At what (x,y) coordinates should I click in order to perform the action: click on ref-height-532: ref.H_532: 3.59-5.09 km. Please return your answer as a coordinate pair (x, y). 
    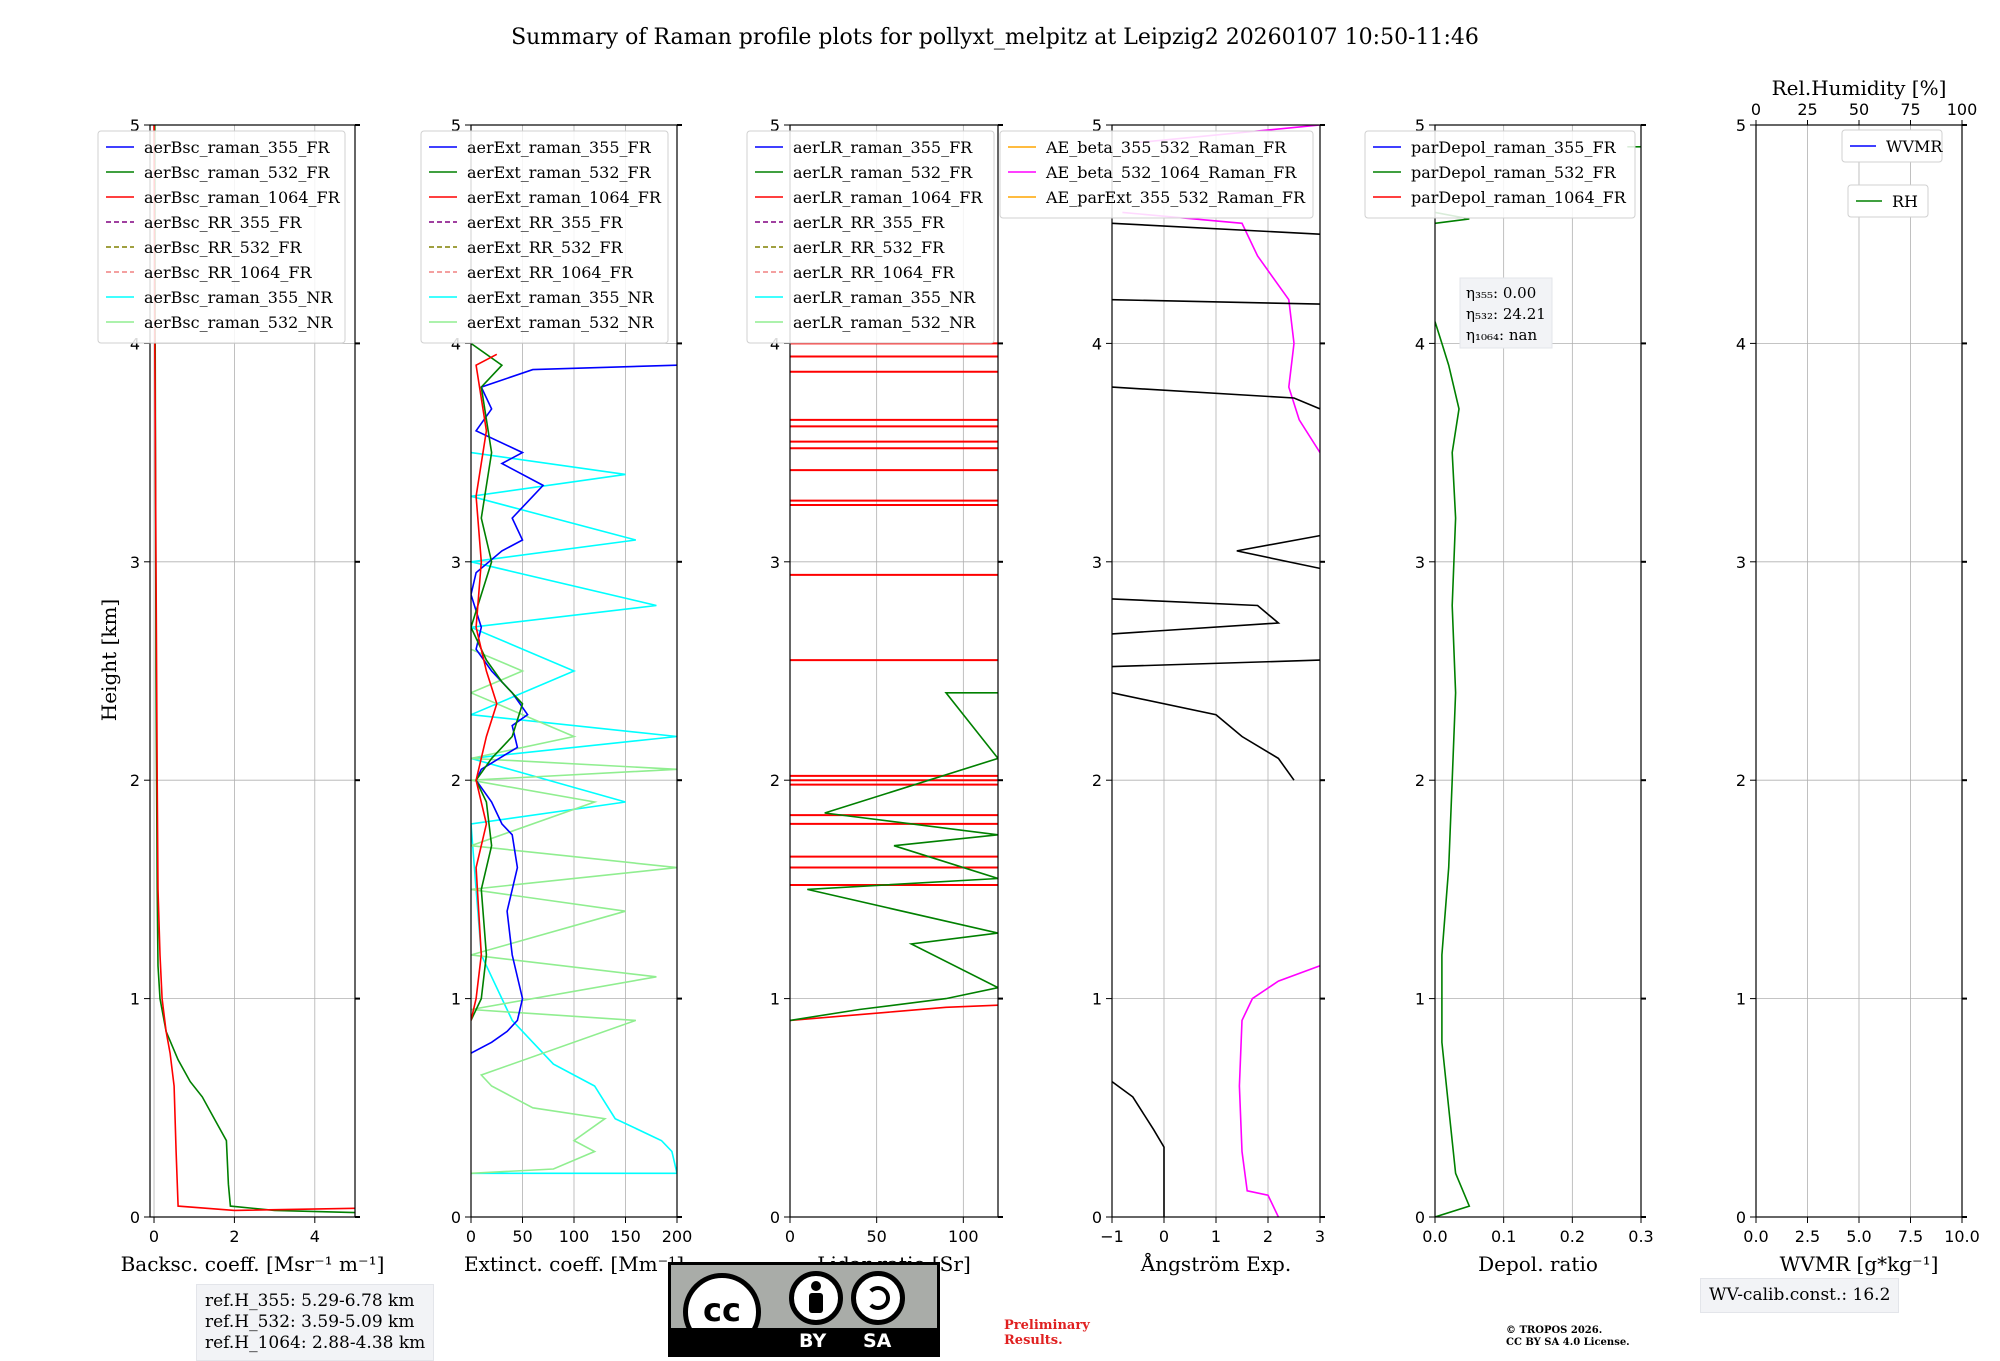
    Looking at the image, I should click on (310, 1322).